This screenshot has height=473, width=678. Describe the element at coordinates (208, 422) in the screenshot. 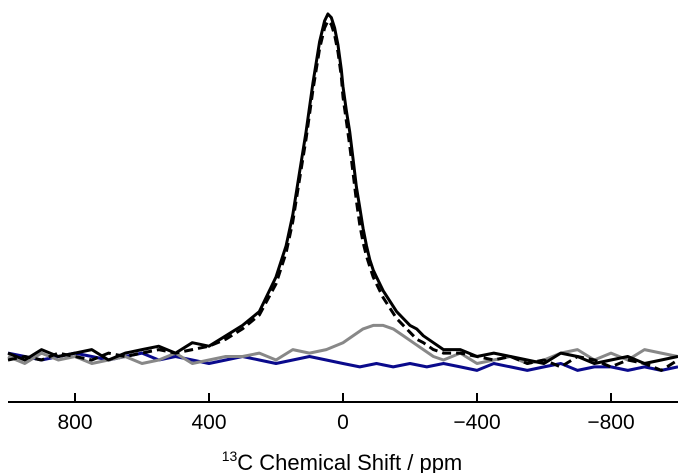

I see `x-tick-label: 400` at that location.